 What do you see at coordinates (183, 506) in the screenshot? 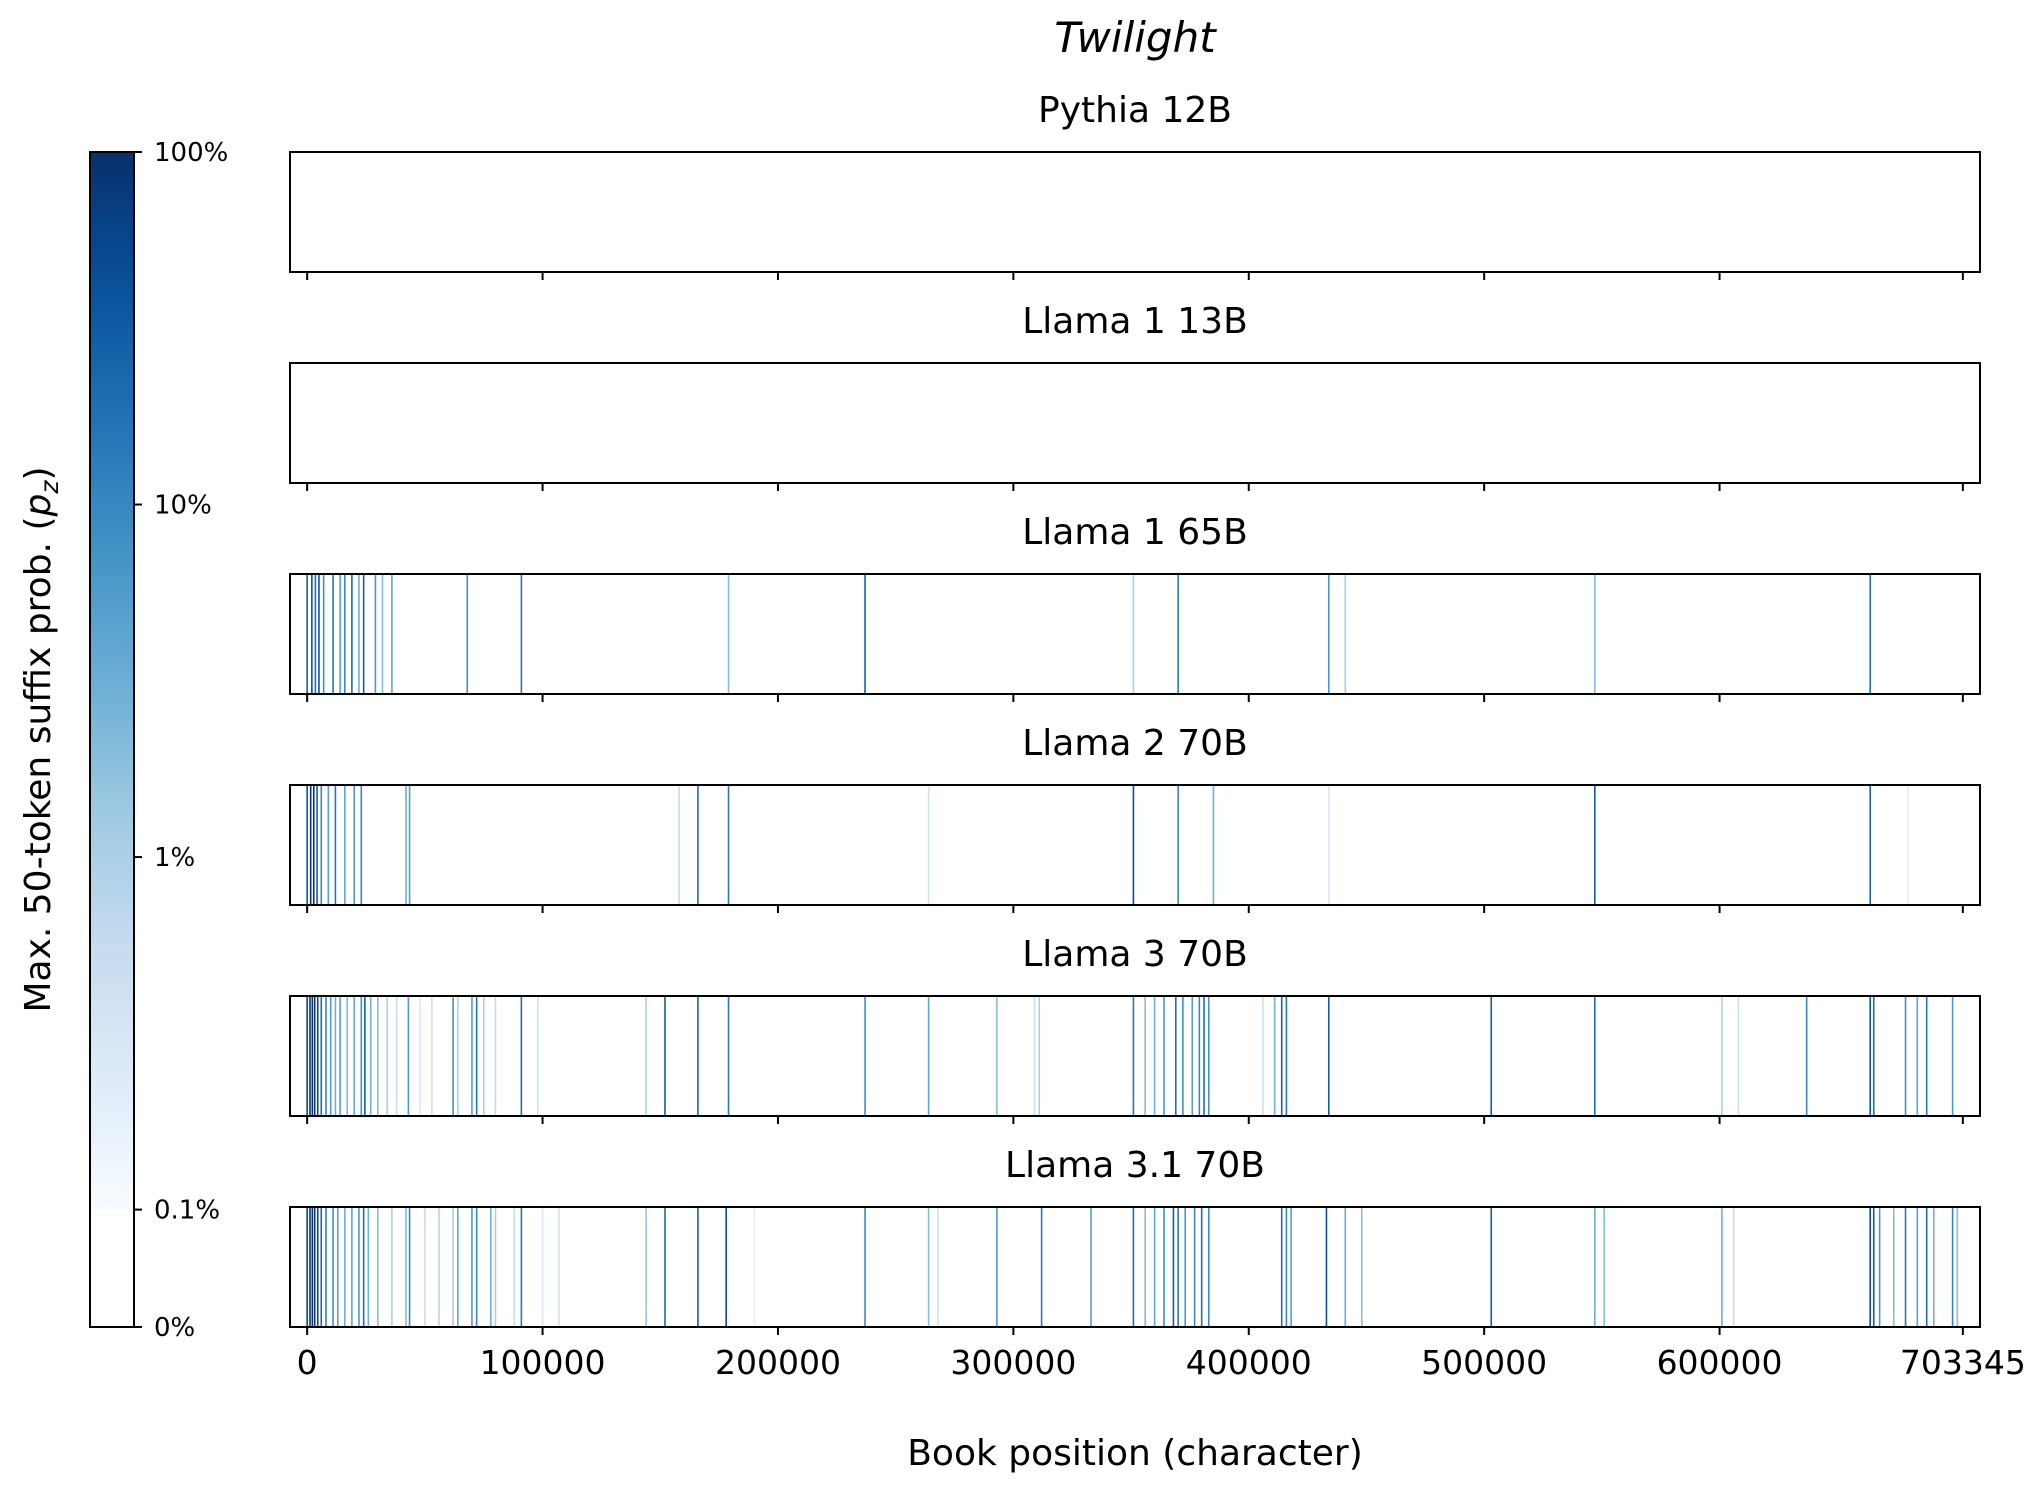
I see `colorbar-tick-label: 10%` at bounding box center [183, 506].